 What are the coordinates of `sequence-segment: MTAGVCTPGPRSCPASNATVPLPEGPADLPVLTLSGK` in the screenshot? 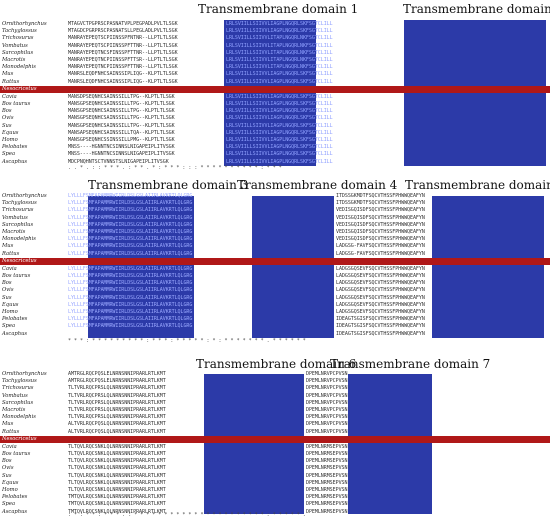 It's located at (123, 24).